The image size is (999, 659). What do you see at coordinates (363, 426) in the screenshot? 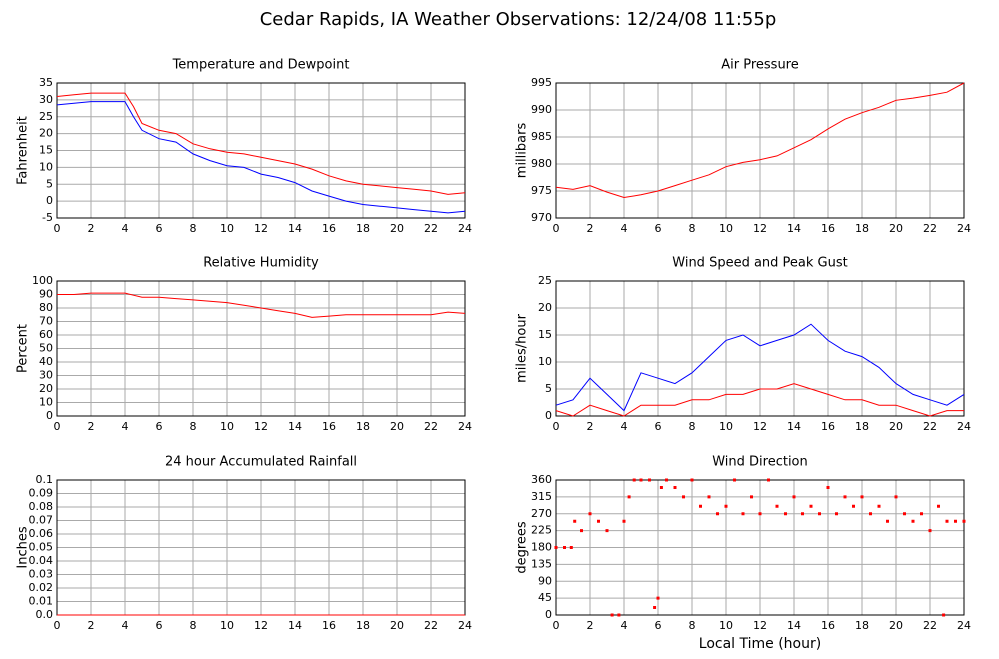
I see `x-tick-label: 18` at bounding box center [363, 426].